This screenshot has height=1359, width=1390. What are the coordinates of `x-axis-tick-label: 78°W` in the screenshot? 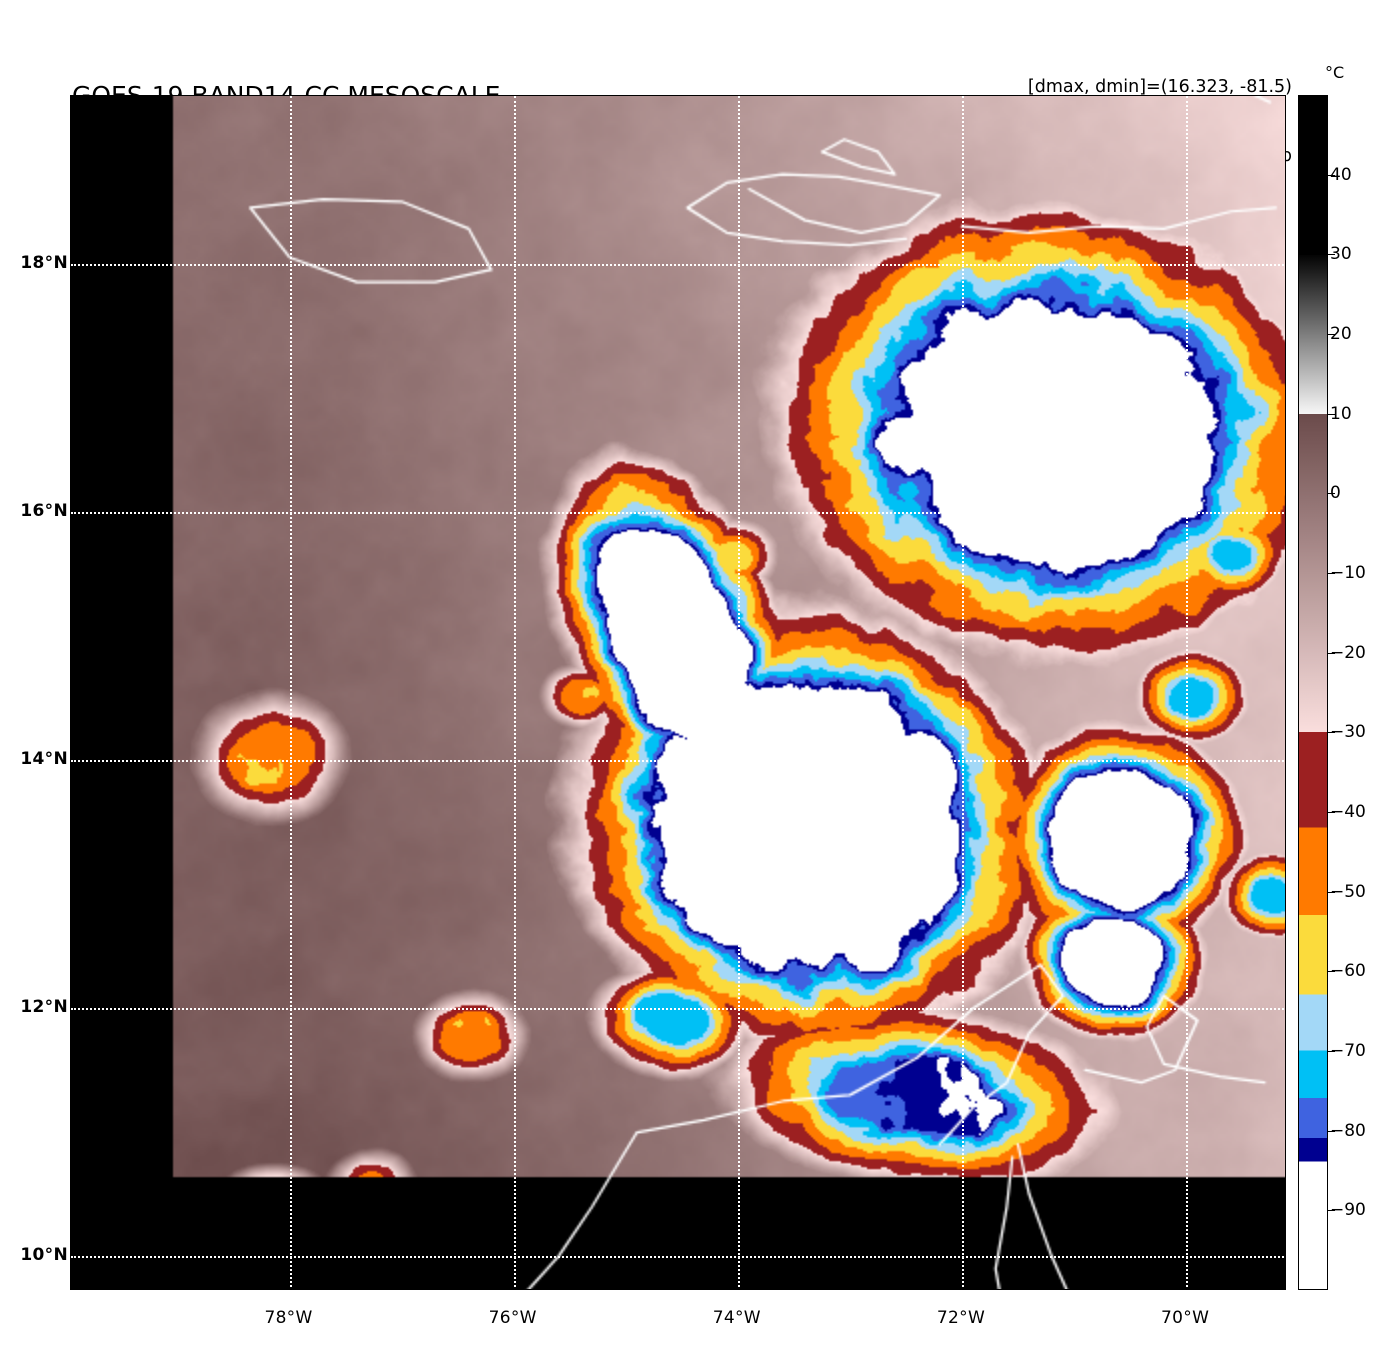 It's located at (288, 1318).